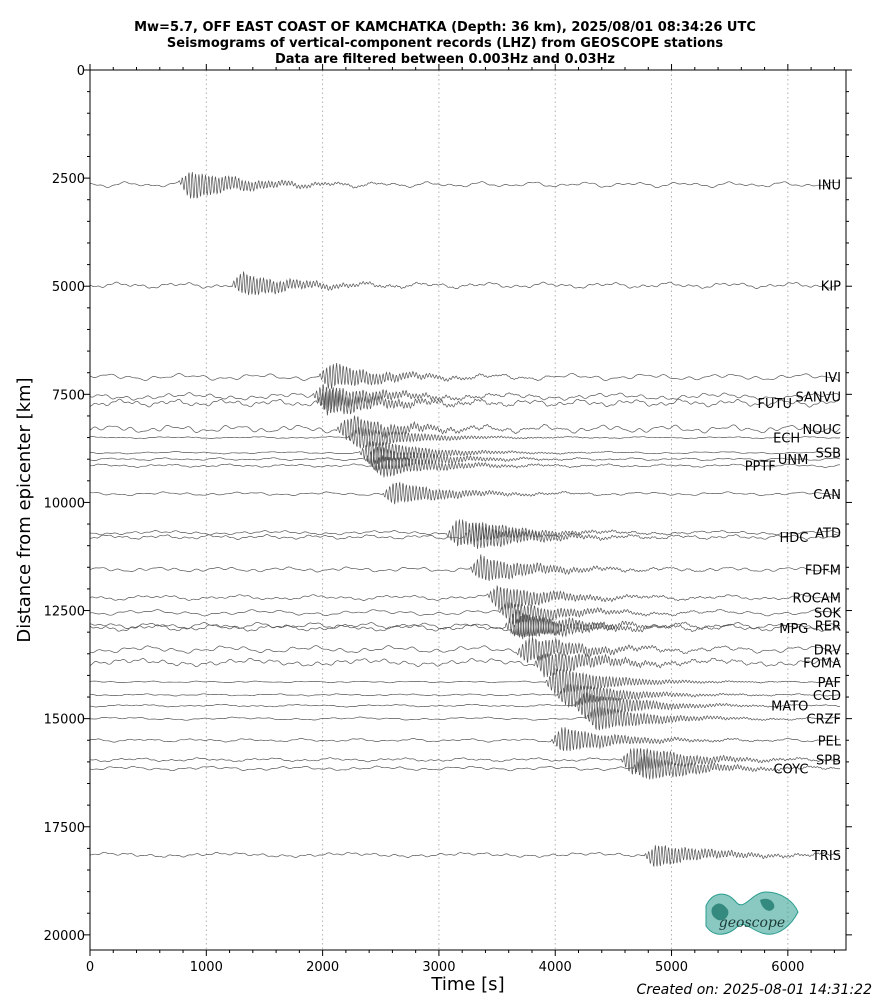  I want to click on trace-kip, so click(465, 283).